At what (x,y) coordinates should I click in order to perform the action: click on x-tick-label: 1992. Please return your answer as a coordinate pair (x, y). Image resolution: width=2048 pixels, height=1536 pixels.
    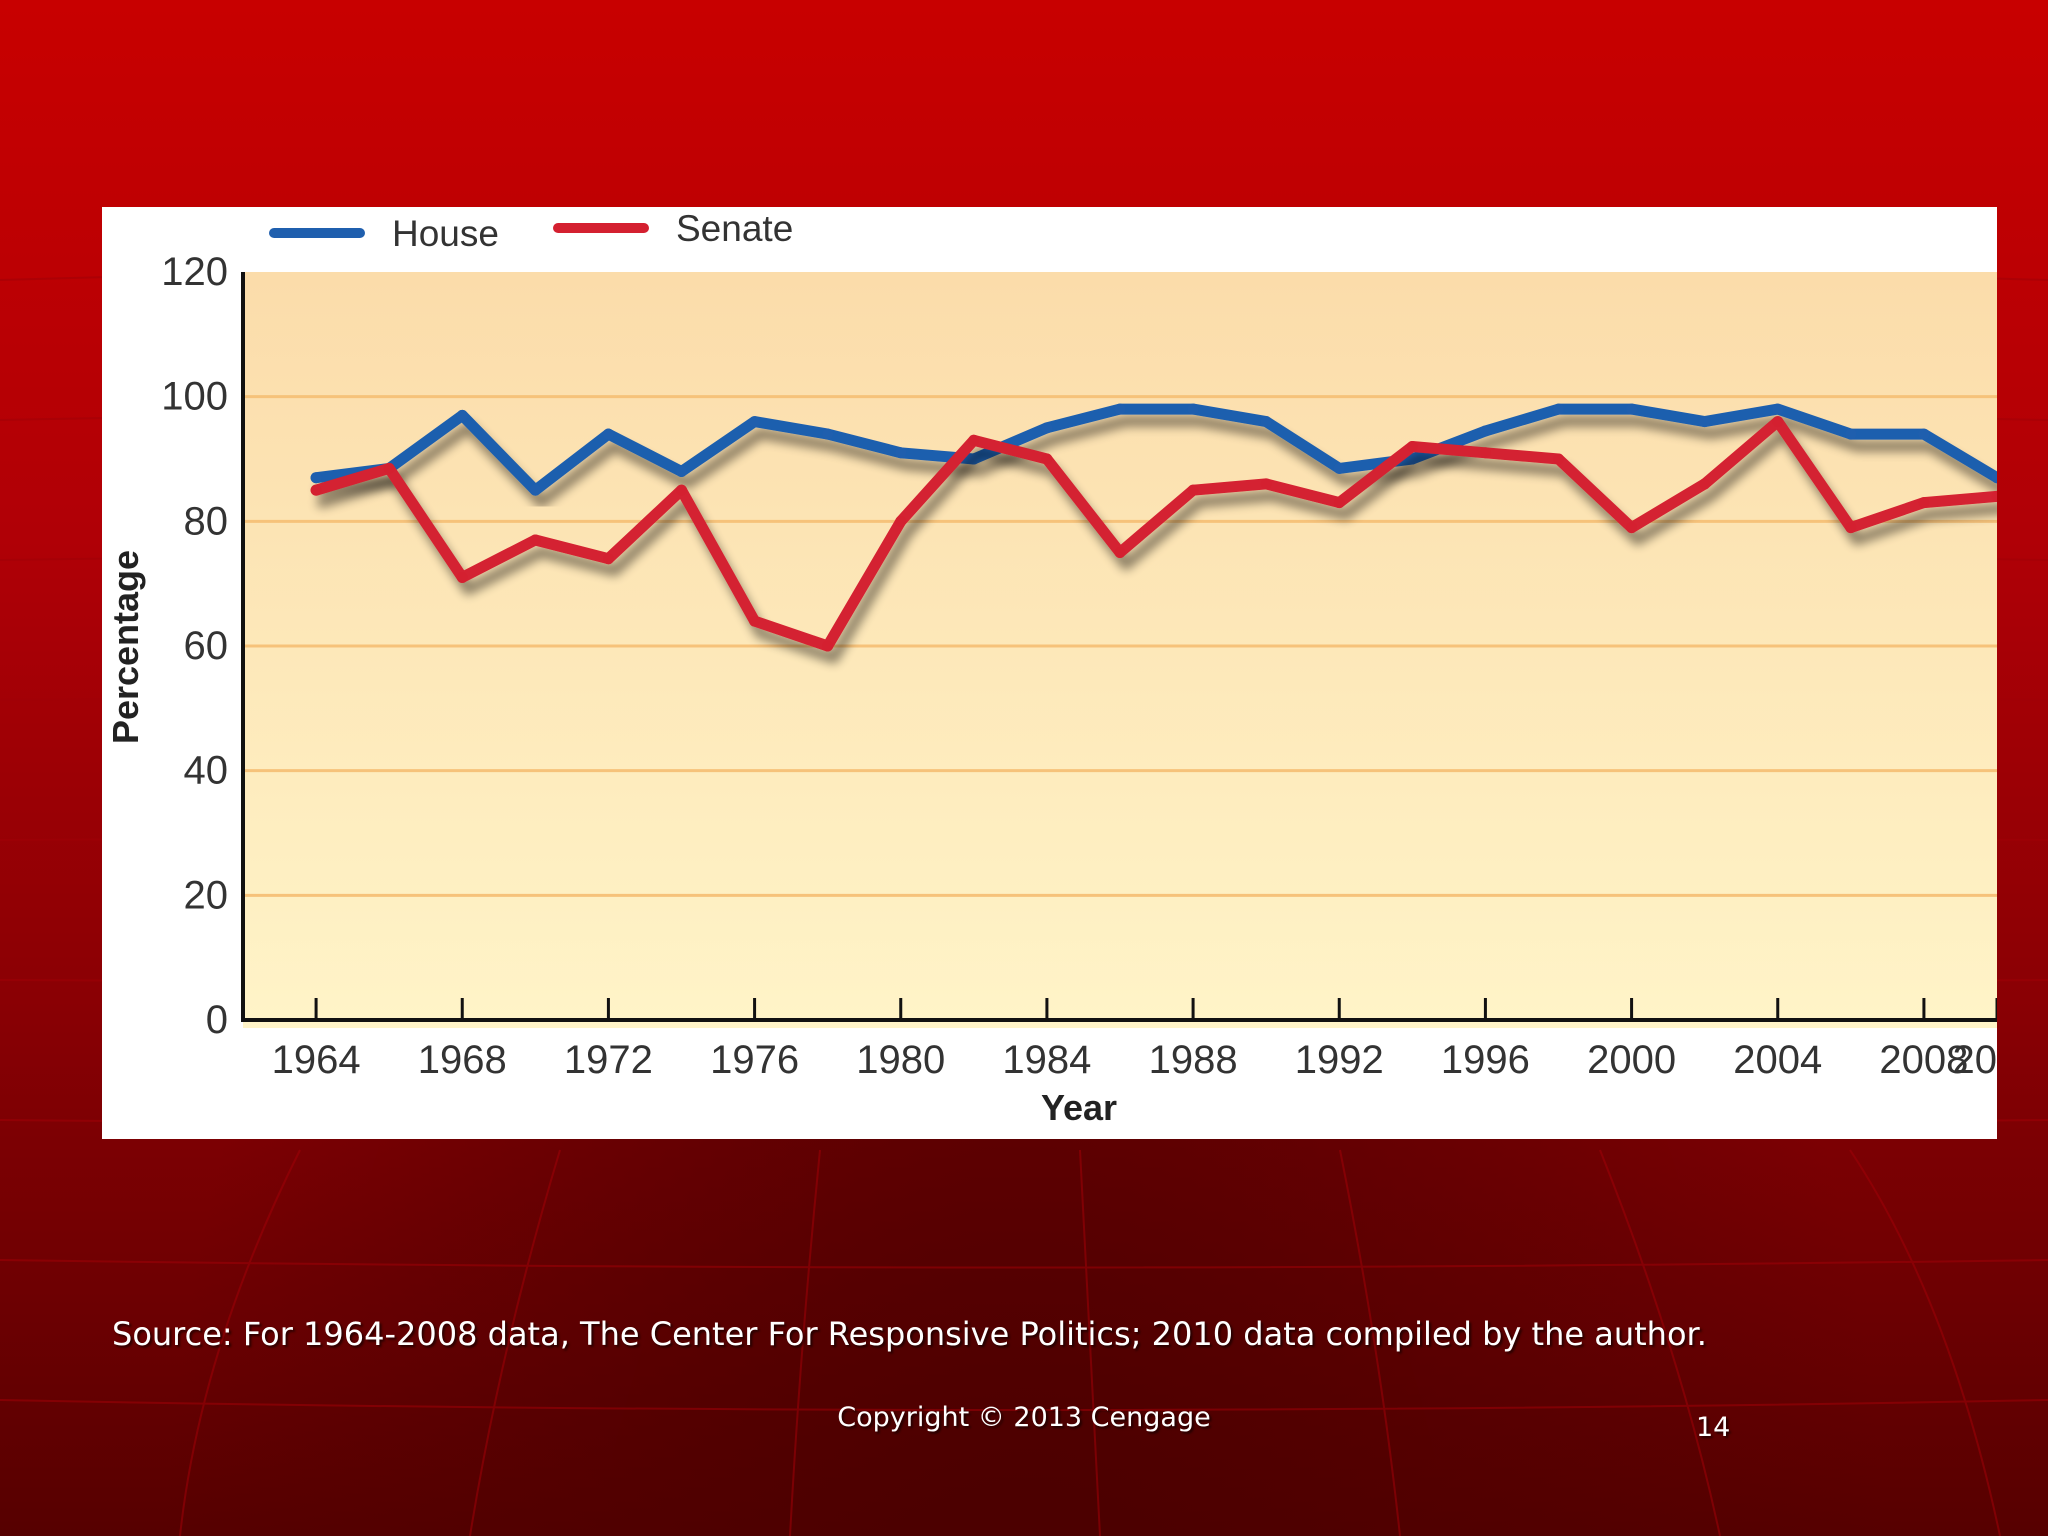
    Looking at the image, I should click on (1339, 1060).